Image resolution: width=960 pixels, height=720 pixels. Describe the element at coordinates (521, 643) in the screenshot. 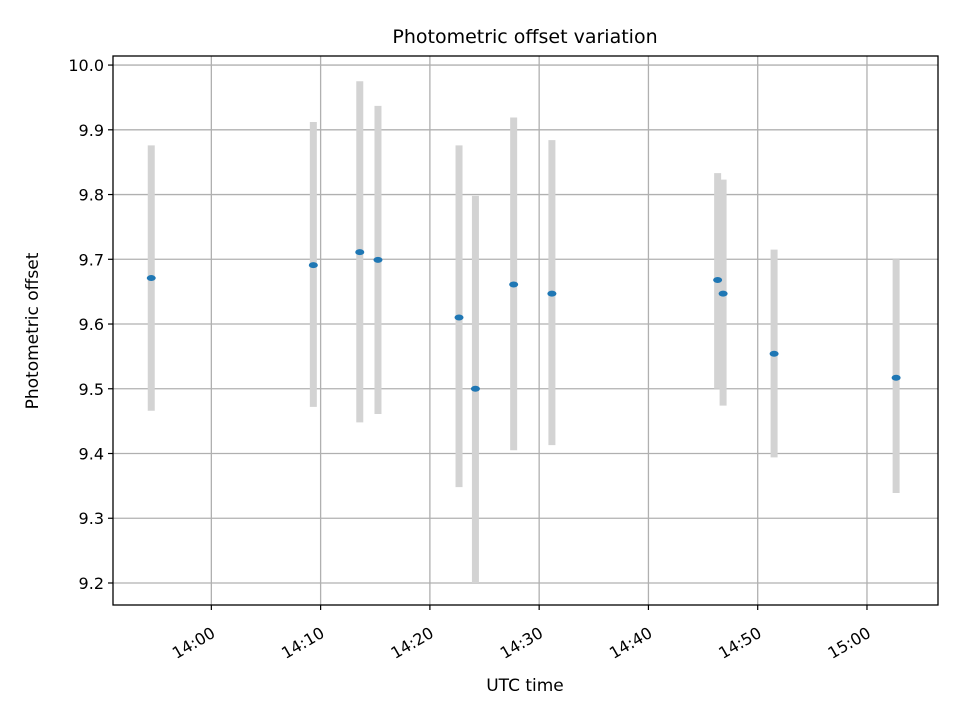

I see `x-tick-label: 14:30` at that location.